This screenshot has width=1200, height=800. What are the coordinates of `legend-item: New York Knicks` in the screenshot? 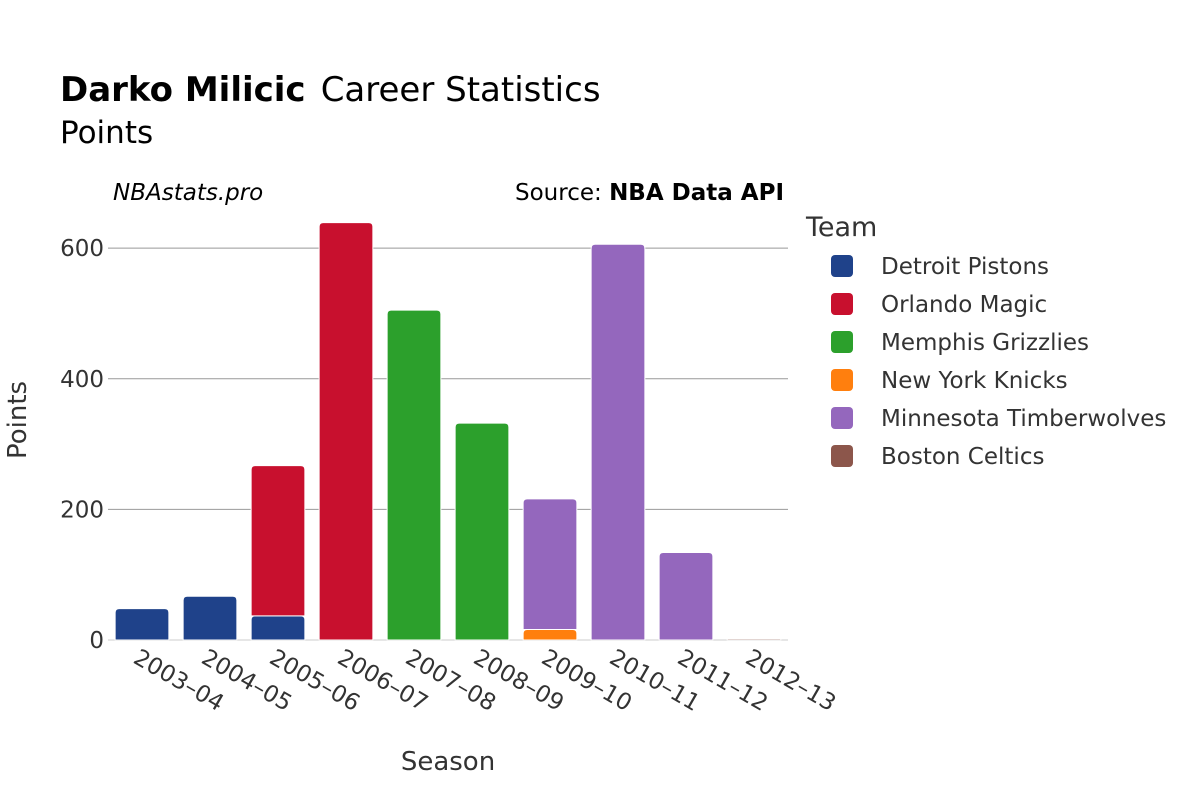 It's located at (949, 381).